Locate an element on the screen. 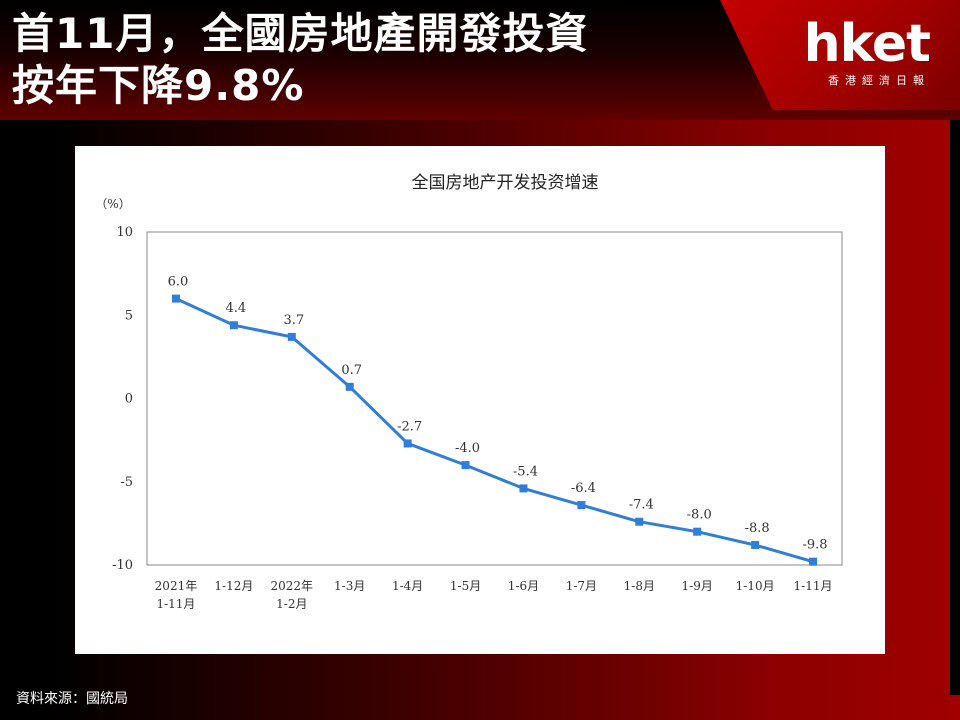 The image size is (960, 720). x-tick-label: 1-3月 is located at coordinates (349, 586).